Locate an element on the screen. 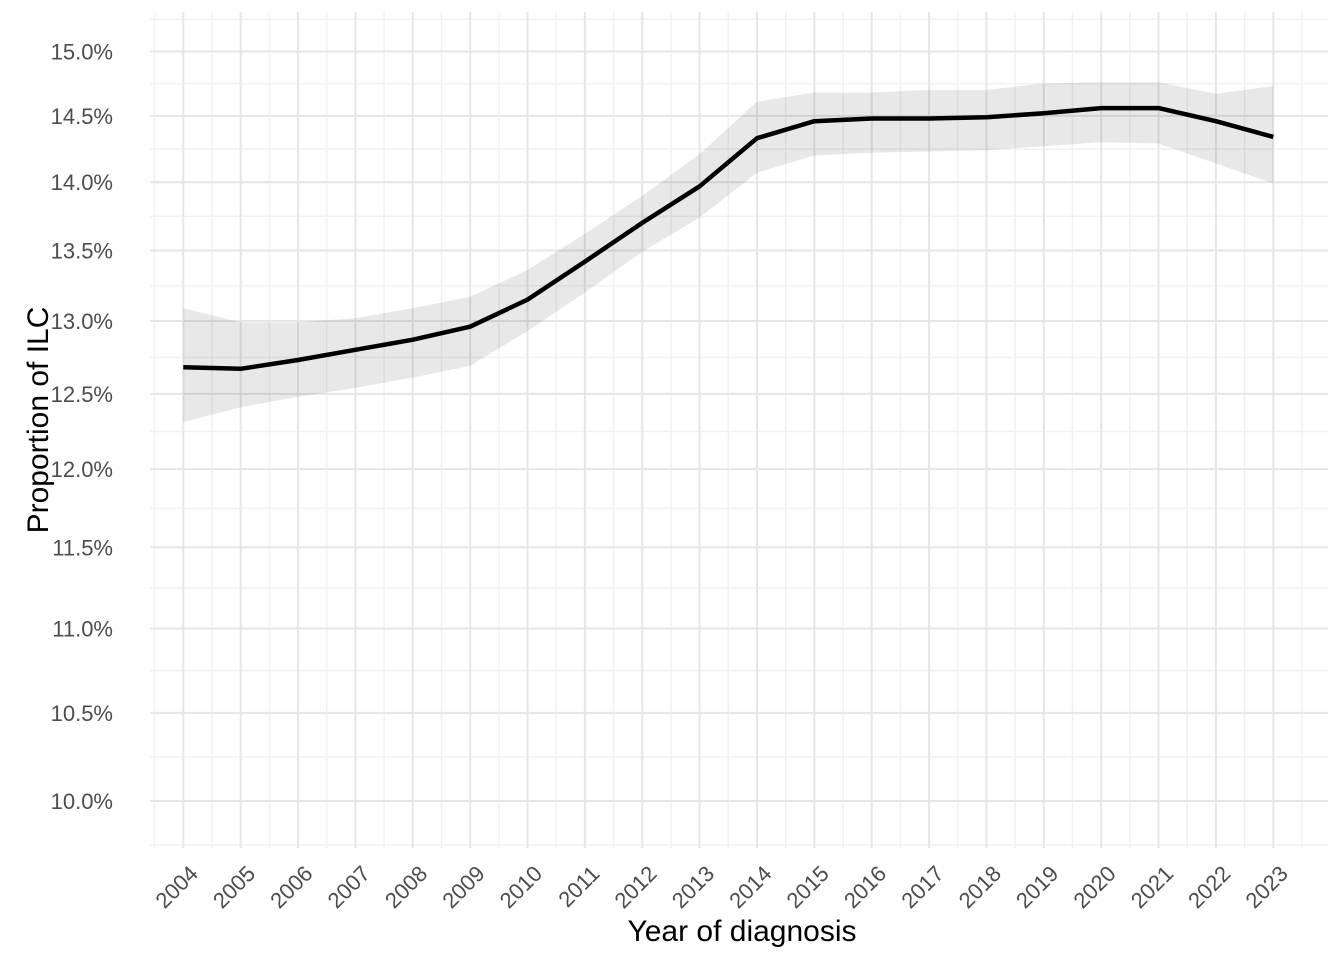 This screenshot has width=1344, height=960. y-tick-label: 12.0% is located at coordinates (82, 469).